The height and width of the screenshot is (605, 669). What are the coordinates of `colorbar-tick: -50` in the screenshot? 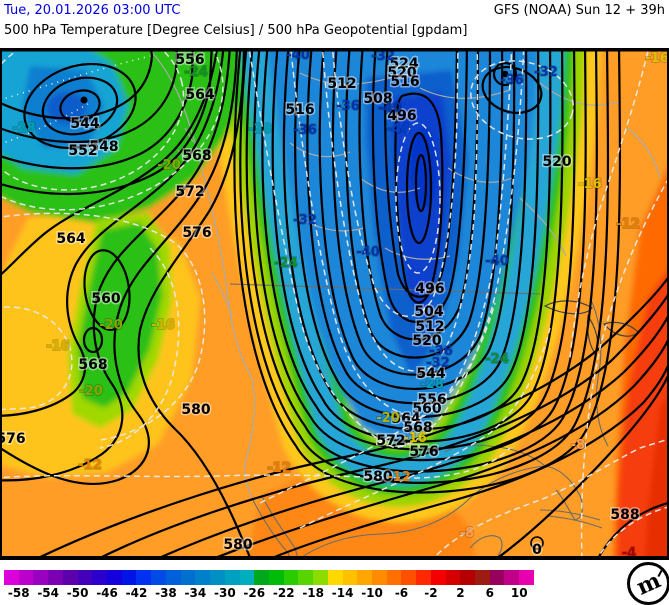 It's located at (77, 593).